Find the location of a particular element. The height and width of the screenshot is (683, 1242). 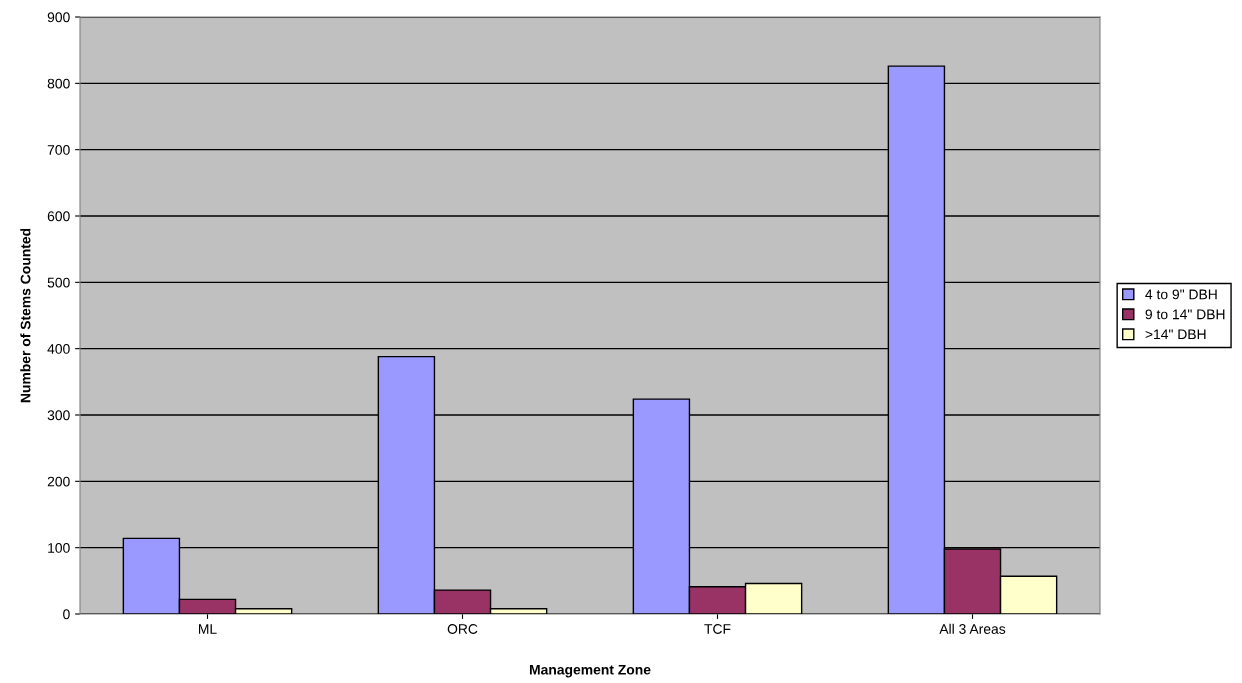

y-tick-label: 700 is located at coordinates (58, 150).